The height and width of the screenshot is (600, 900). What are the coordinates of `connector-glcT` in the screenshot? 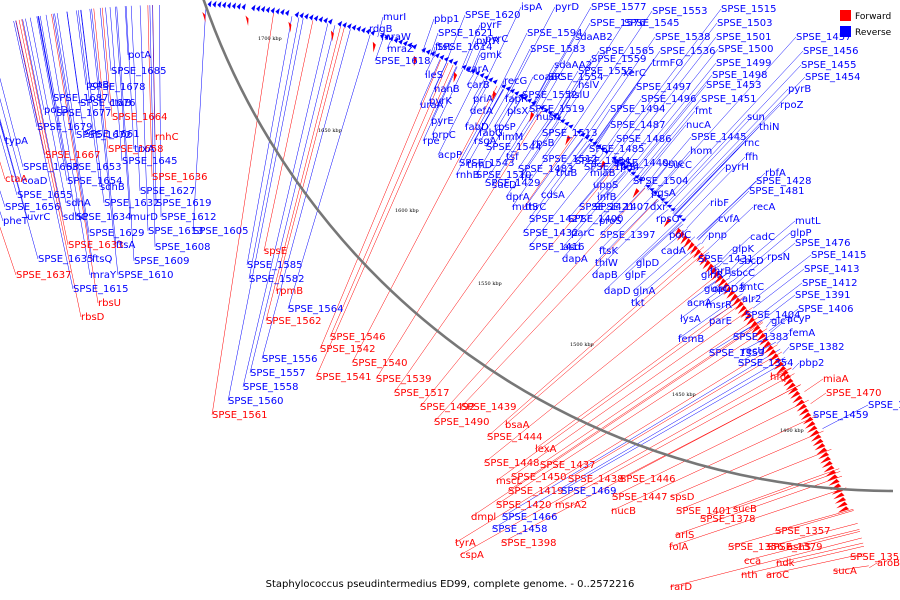 It's located at (769, 324).